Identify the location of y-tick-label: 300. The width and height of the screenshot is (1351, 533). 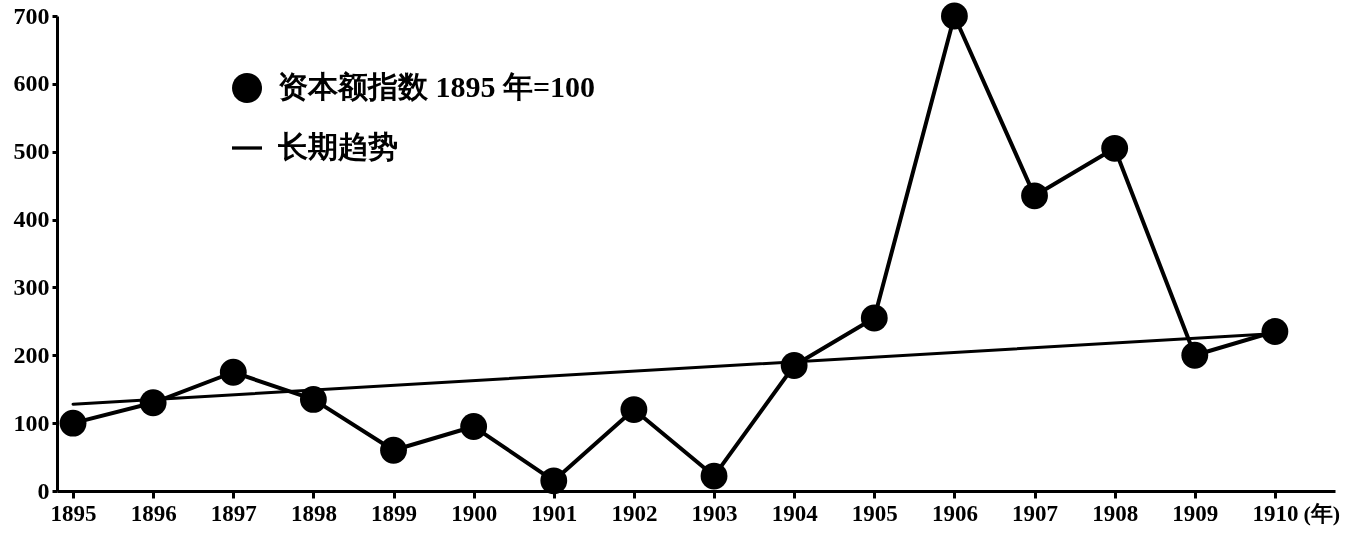
(31, 286).